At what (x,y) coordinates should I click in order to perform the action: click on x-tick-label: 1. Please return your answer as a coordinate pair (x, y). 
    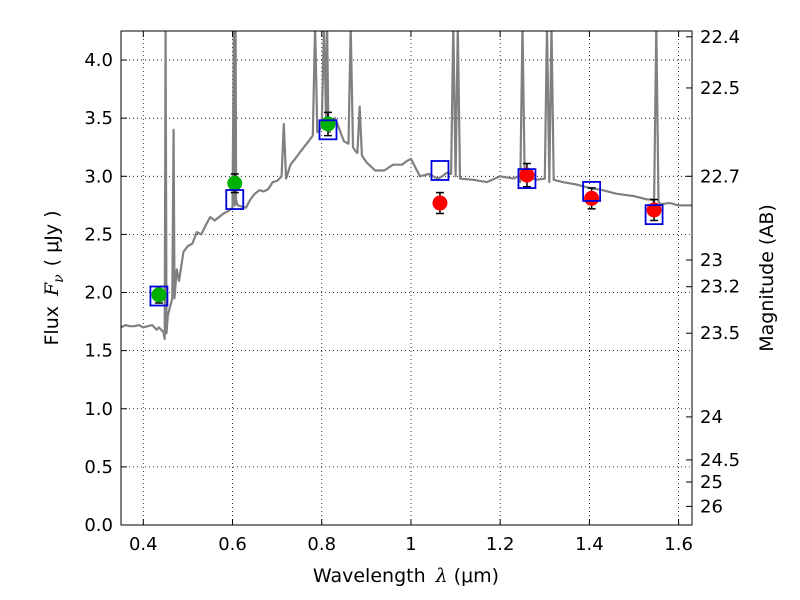
    Looking at the image, I should click on (410, 544).